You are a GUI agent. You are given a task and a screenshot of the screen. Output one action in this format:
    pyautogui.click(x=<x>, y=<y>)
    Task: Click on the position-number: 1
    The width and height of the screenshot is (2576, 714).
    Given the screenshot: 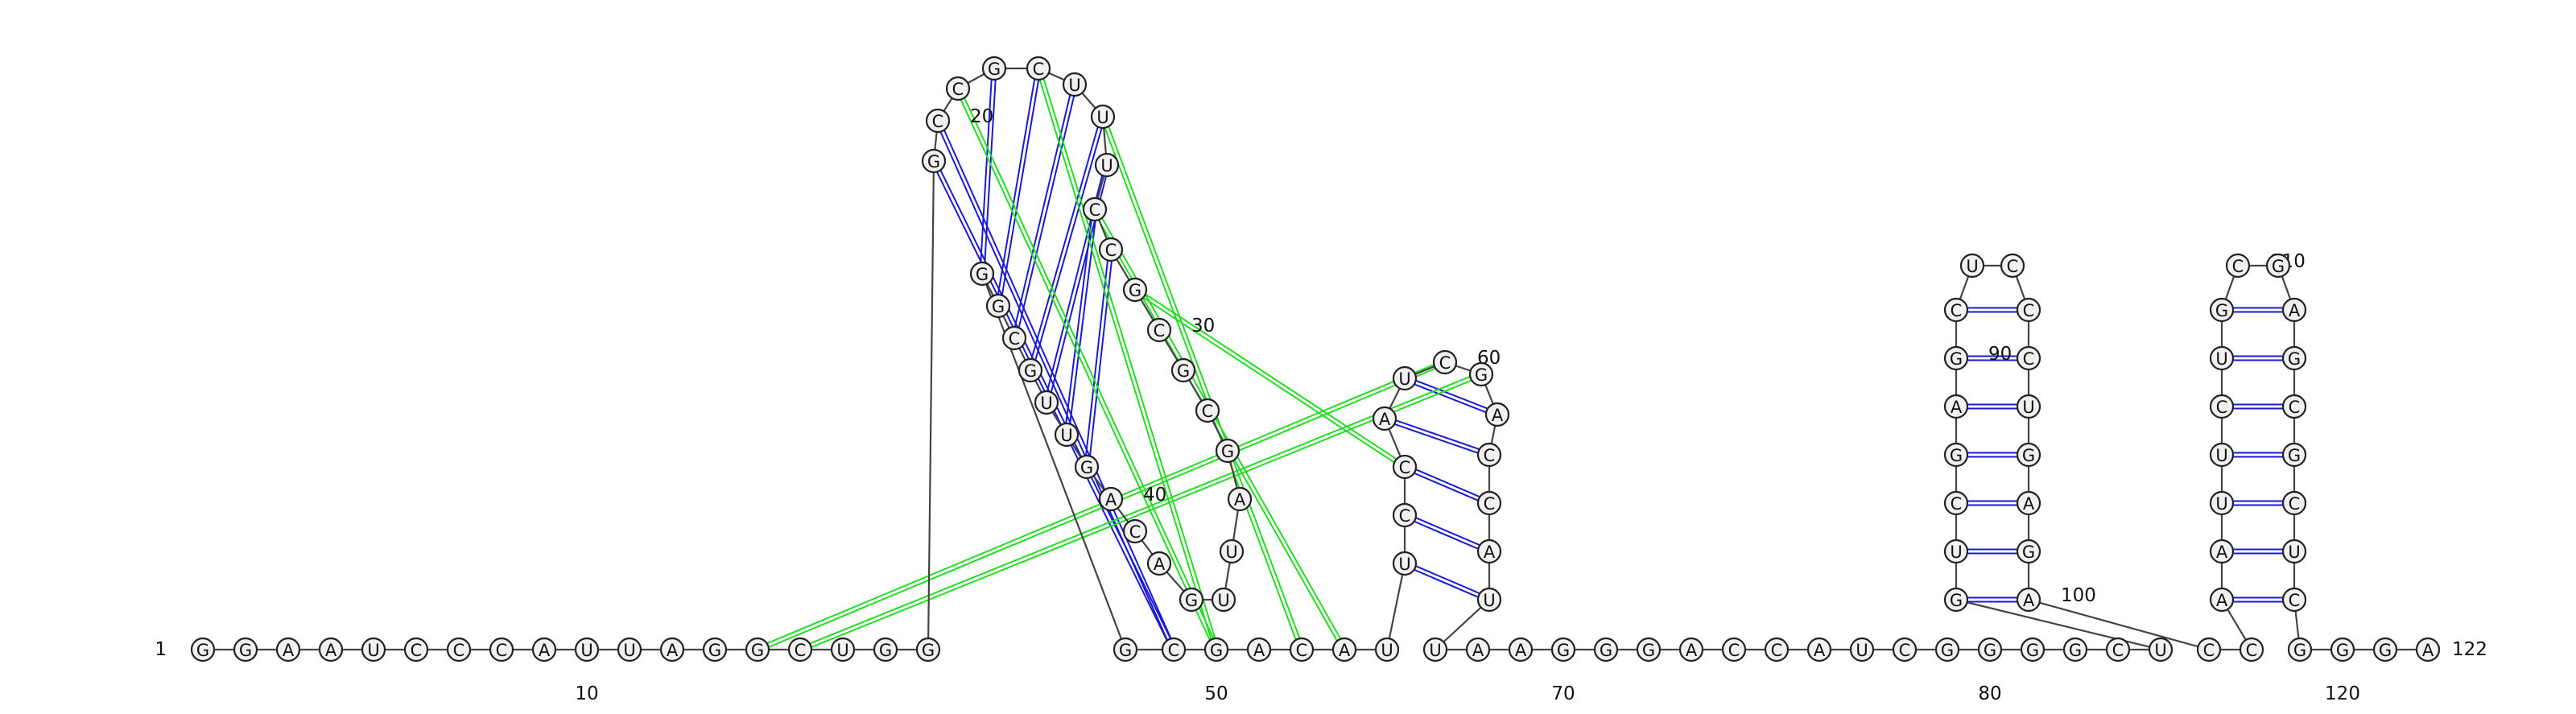 What is the action you would take?
    pyautogui.click(x=161, y=649)
    